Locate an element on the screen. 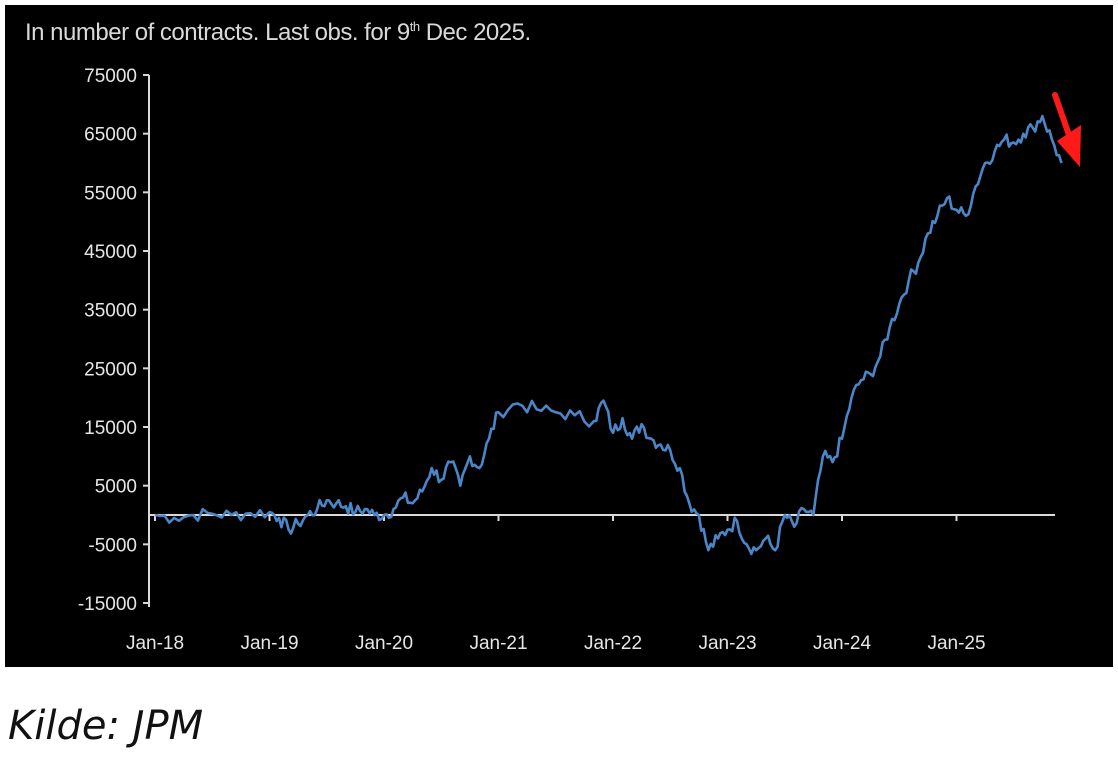  x-tick-label: Jan-19 is located at coordinates (269, 643).